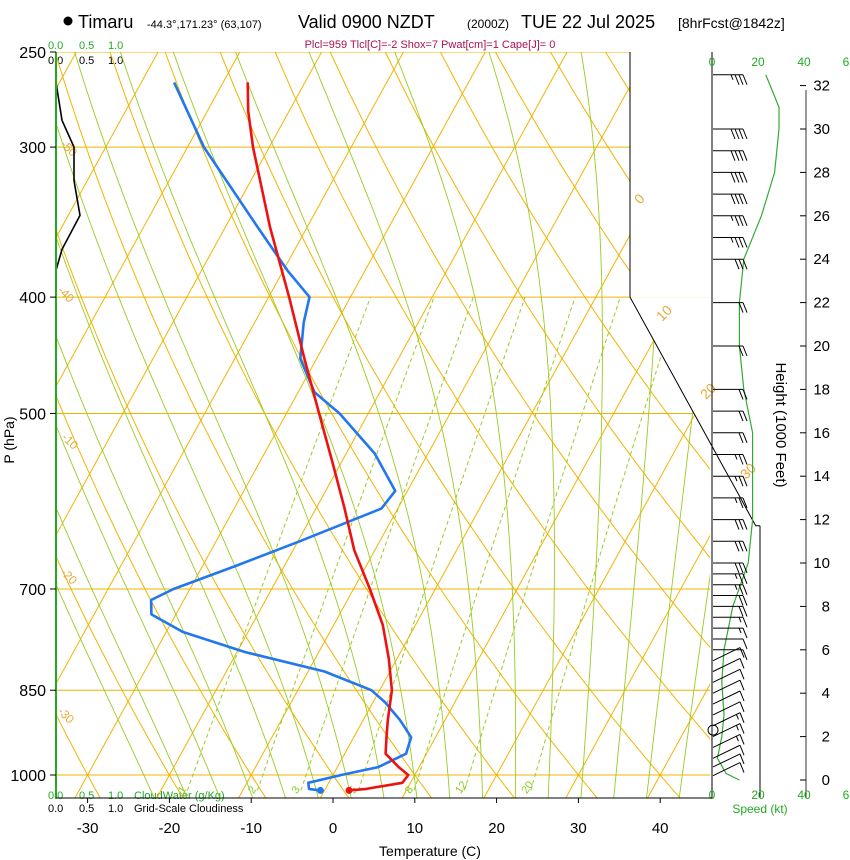  Describe the element at coordinates (70, 441) in the screenshot. I see `isotherm-label: -10` at that location.